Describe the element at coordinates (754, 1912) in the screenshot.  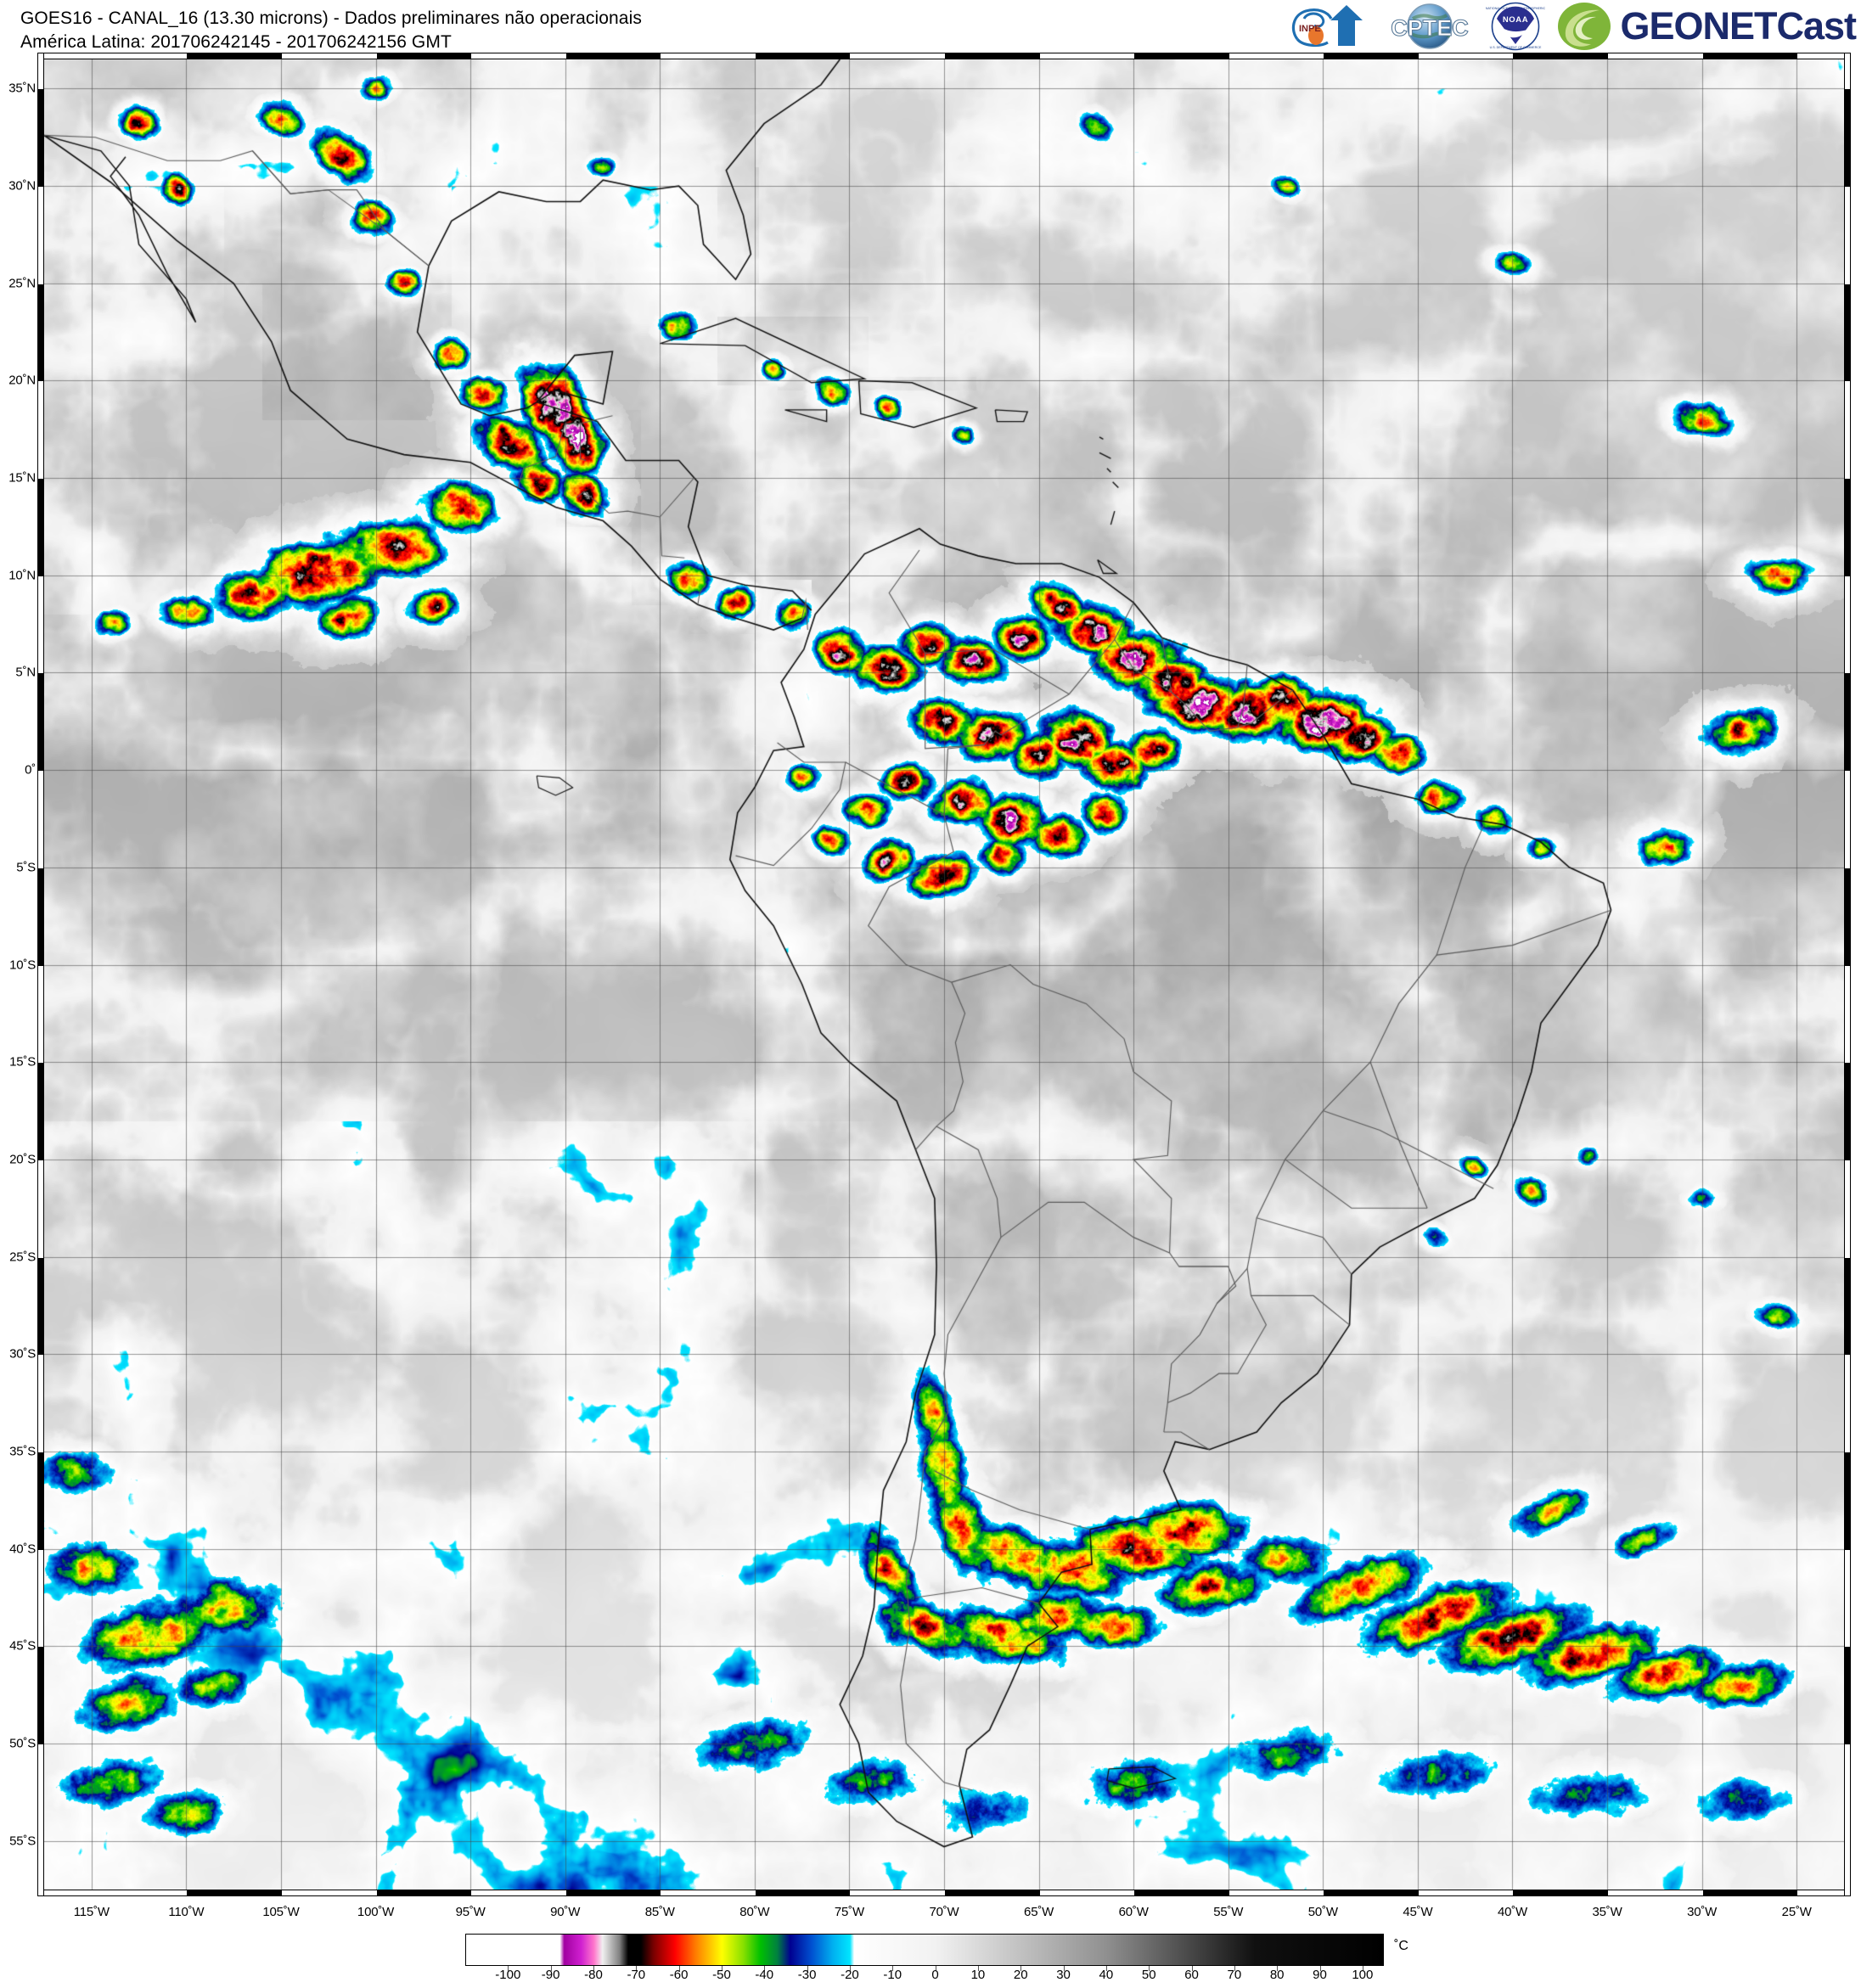
I see `lon-tick-label: 80˚W` at that location.